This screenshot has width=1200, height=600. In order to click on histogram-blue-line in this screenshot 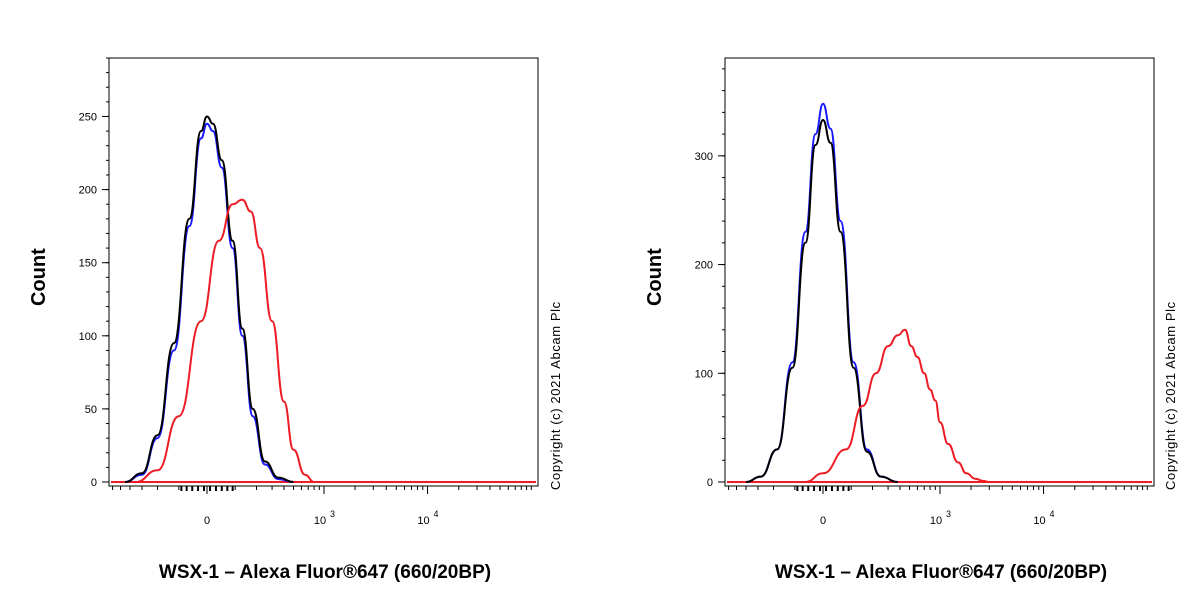, I will do `click(821, 292)`.